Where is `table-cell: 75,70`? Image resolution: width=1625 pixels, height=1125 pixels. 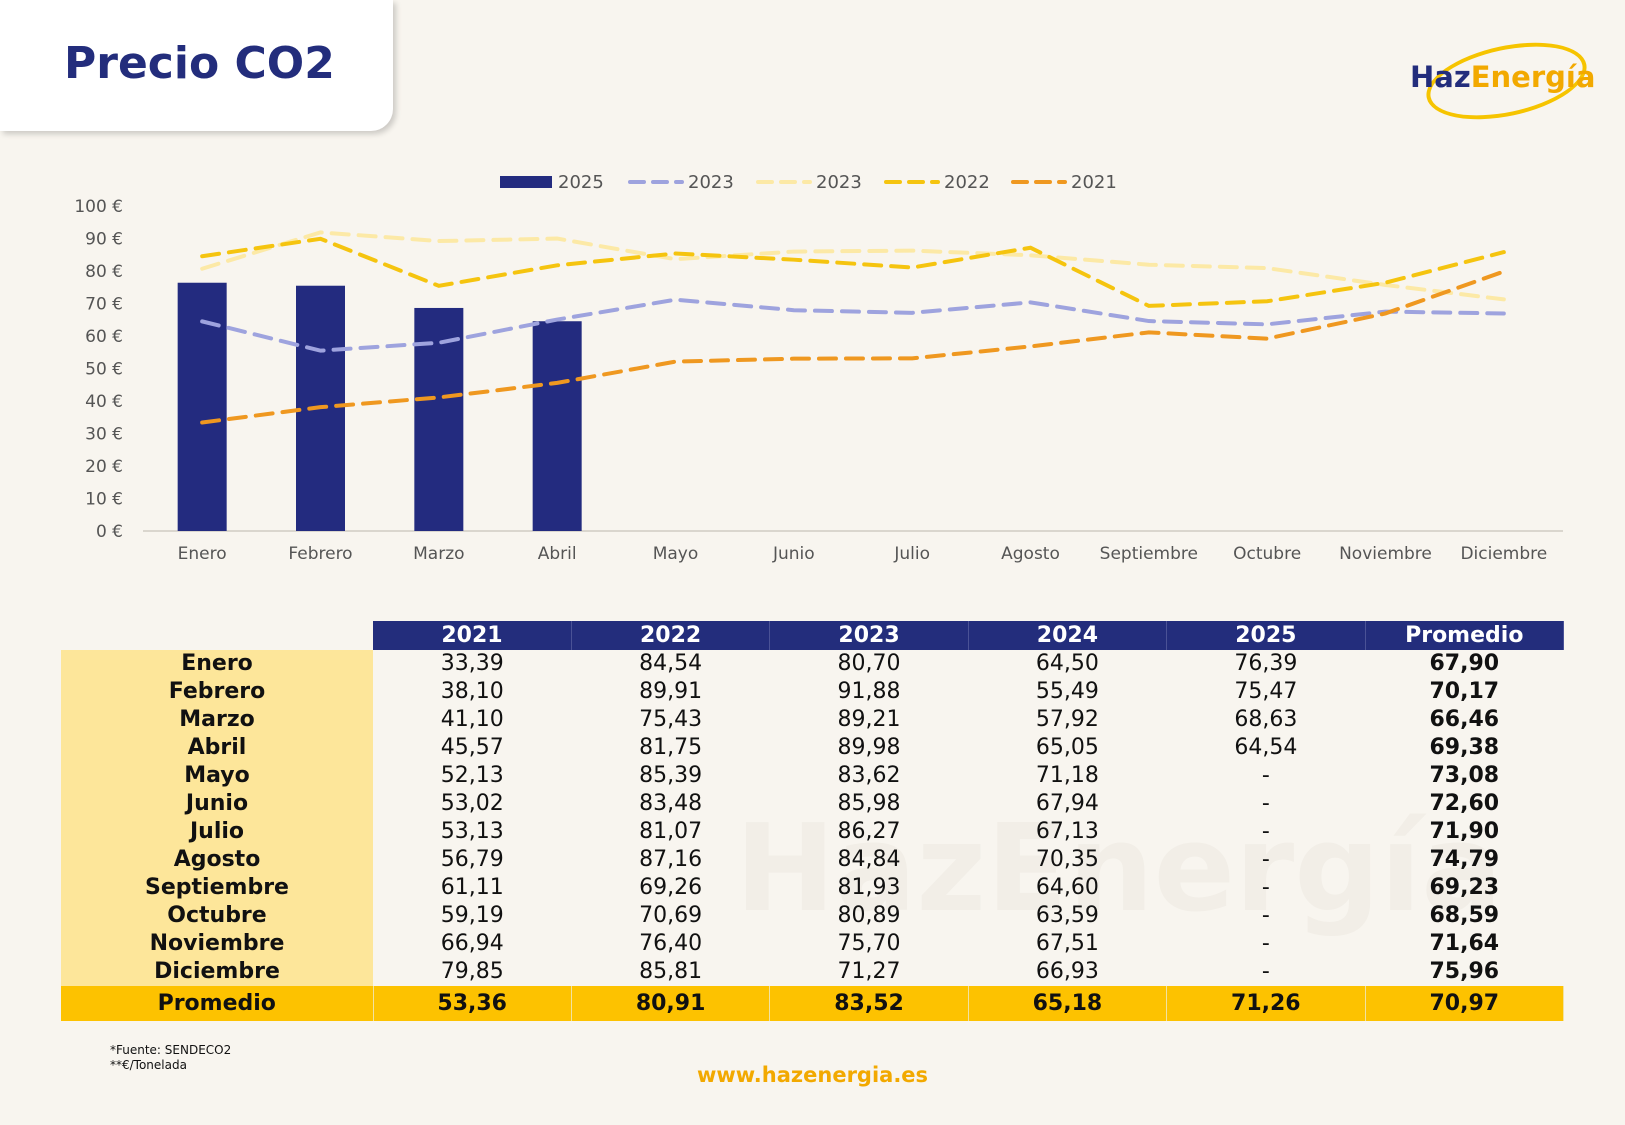 table-cell: 75,70 is located at coordinates (869, 943).